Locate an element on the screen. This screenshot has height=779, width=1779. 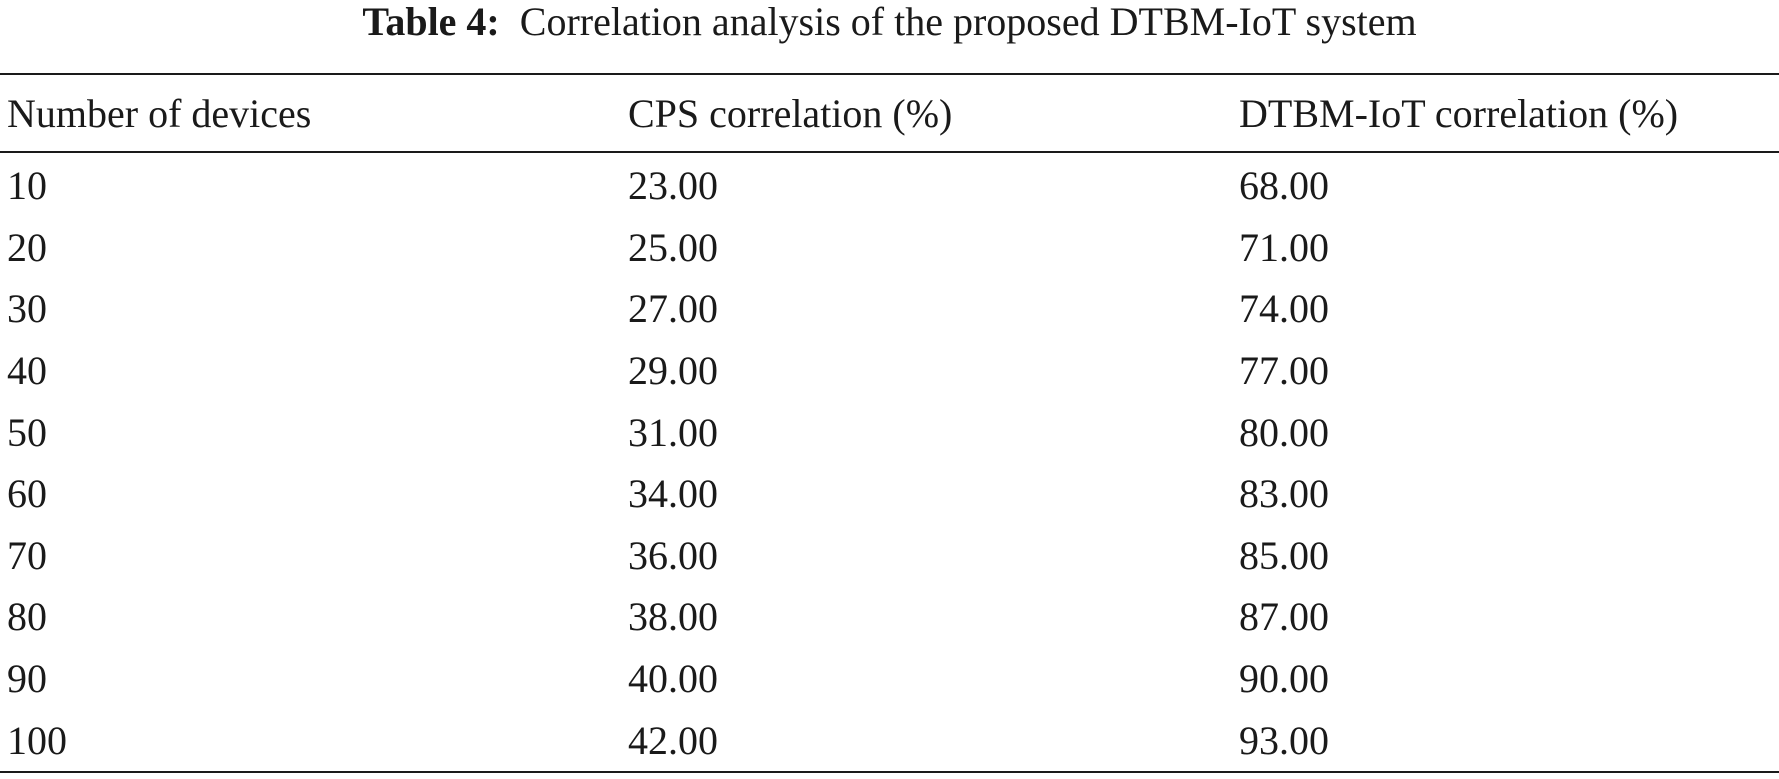
cell-devices: 70 is located at coordinates (27, 555).